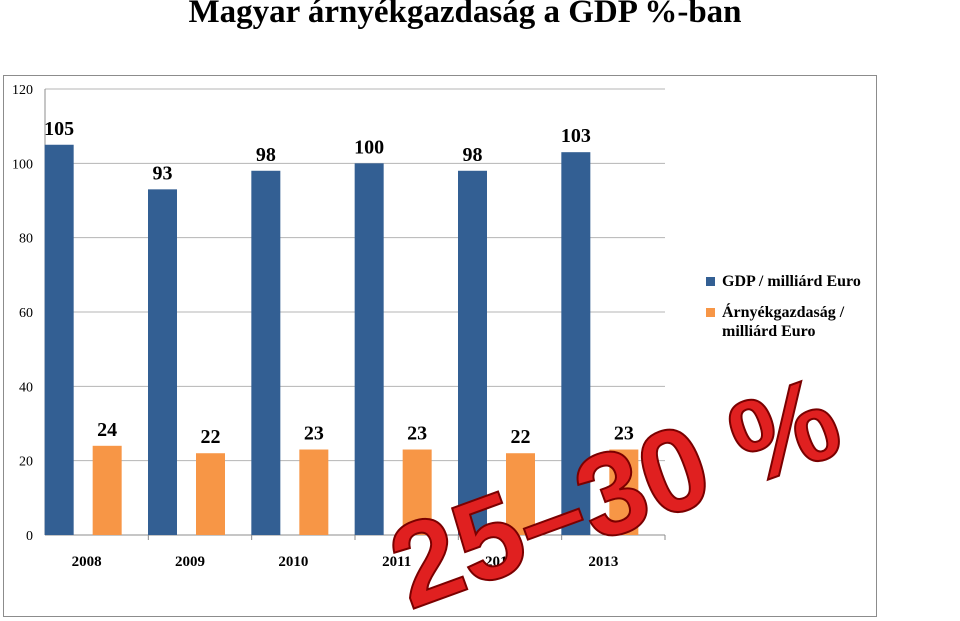 This screenshot has height=621, width=960. I want to click on x-tick-label: 2011, so click(396, 562).